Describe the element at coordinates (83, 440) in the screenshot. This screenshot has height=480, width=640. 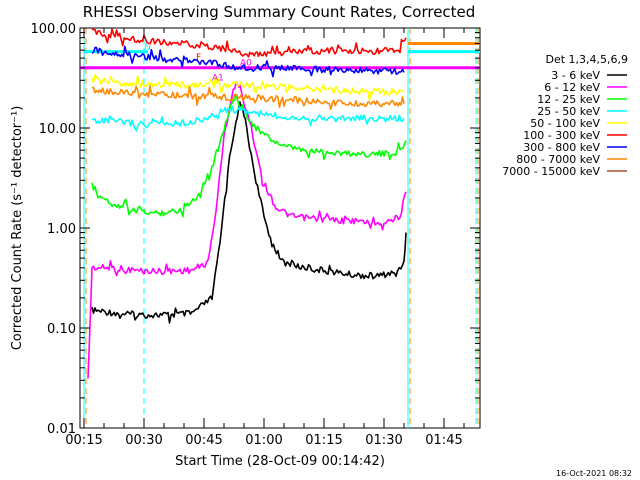
I see `x-tick-label-0: 00:15` at that location.